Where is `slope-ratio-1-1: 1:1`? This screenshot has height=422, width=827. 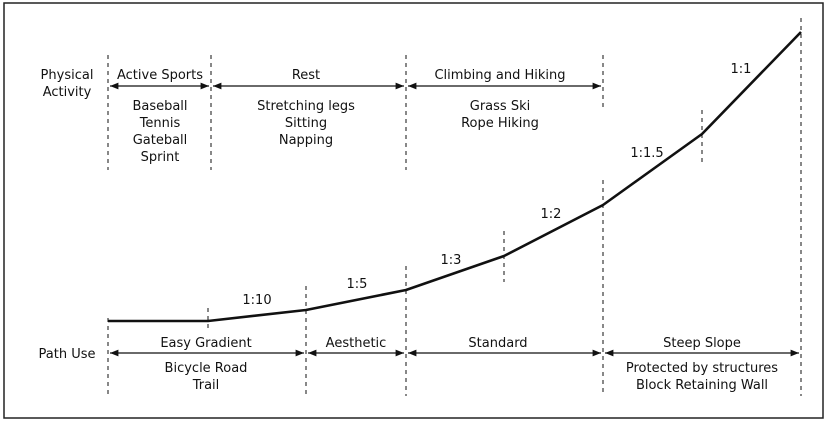
slope-ratio-1-1: 1:1 is located at coordinates (741, 69).